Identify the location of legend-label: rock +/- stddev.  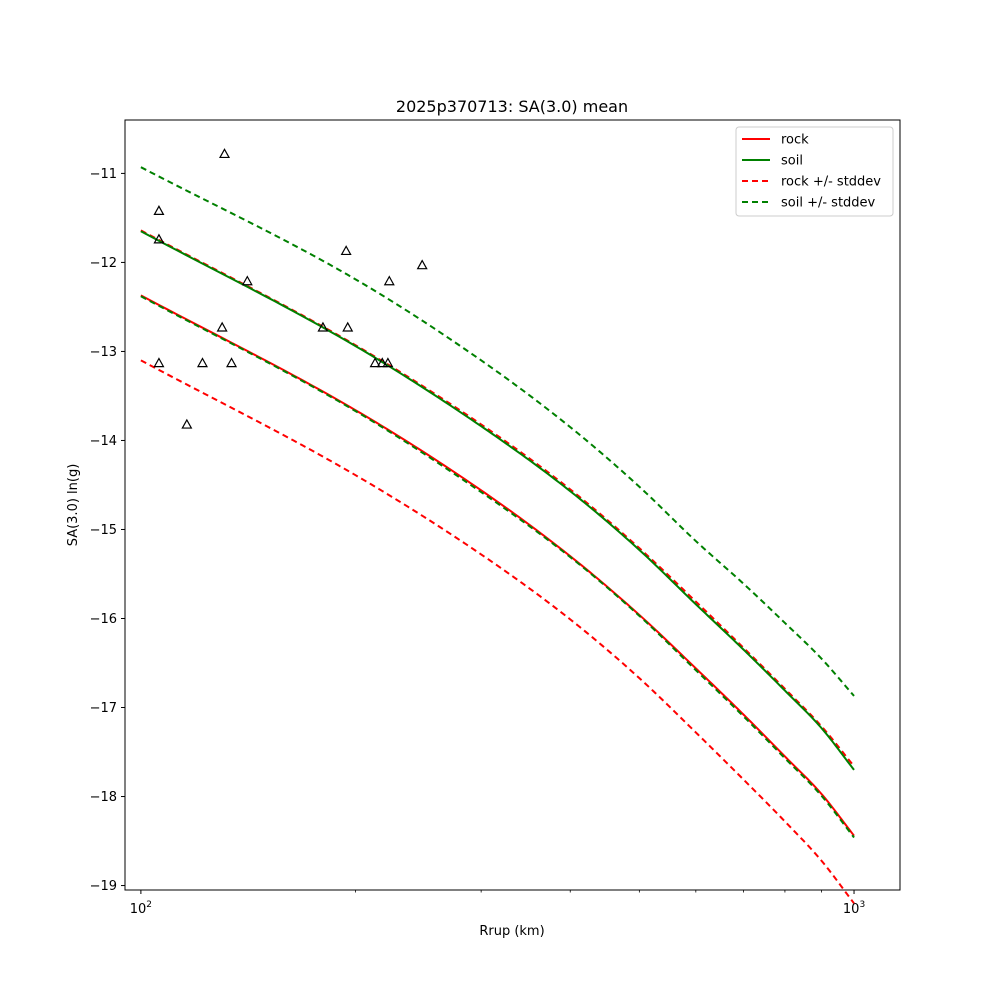
(831, 182).